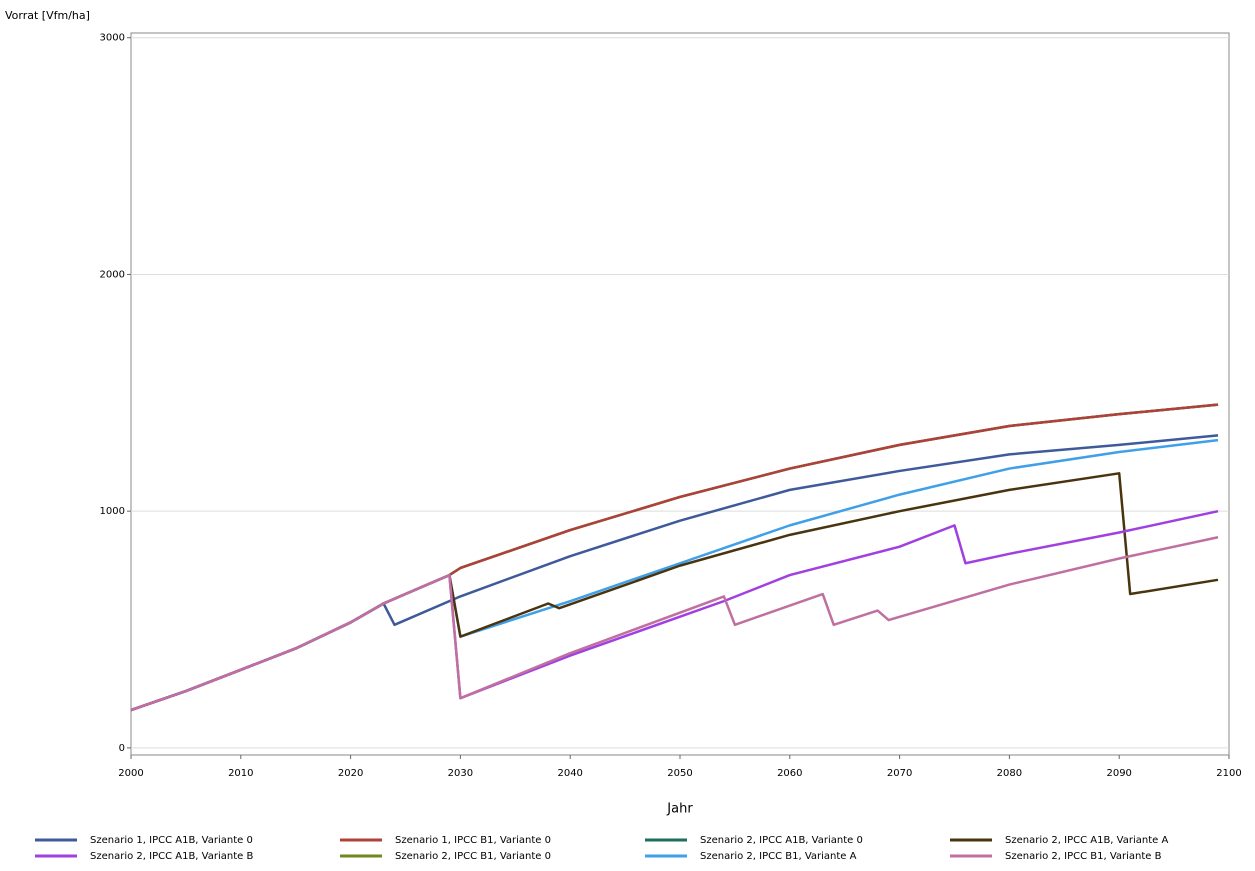  Describe the element at coordinates (569, 773) in the screenshot. I see `x-tick-label: 2040` at that location.